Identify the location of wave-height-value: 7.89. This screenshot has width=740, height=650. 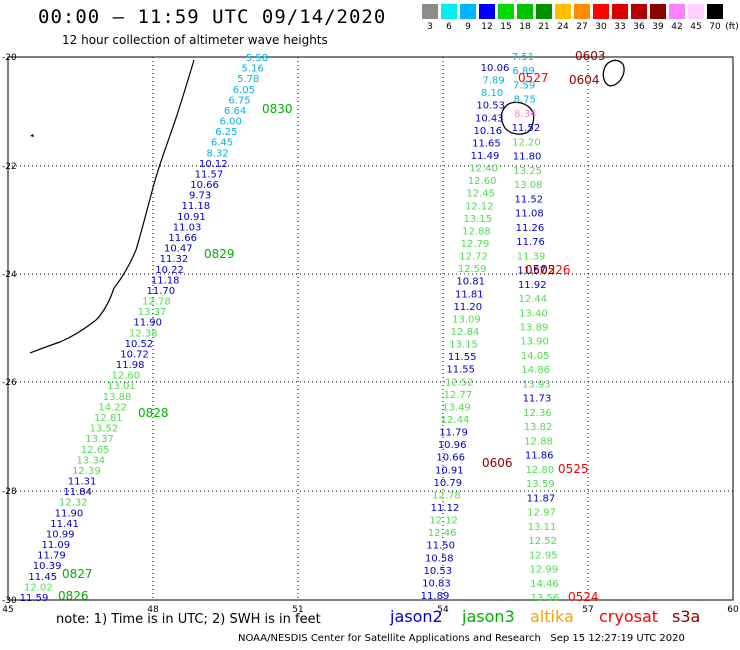
(493, 81).